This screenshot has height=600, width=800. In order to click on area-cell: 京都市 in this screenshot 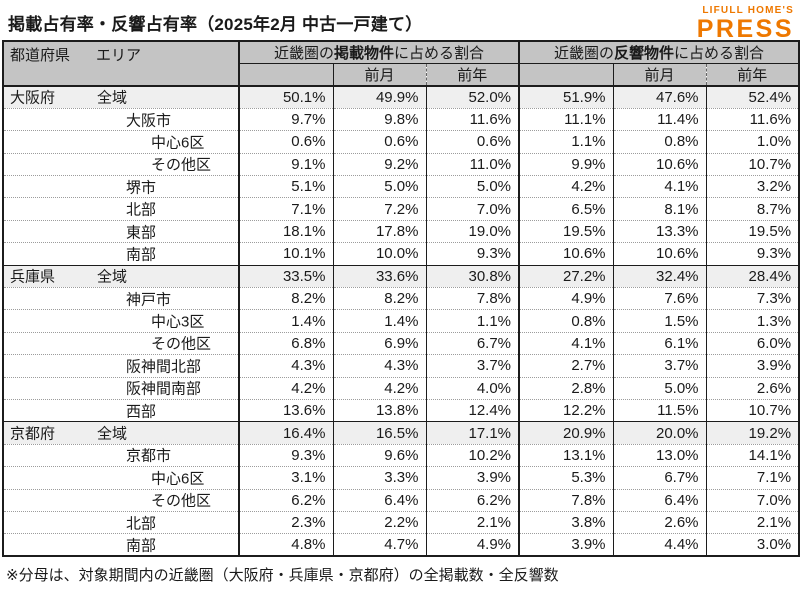, I will do `click(121, 455)`.